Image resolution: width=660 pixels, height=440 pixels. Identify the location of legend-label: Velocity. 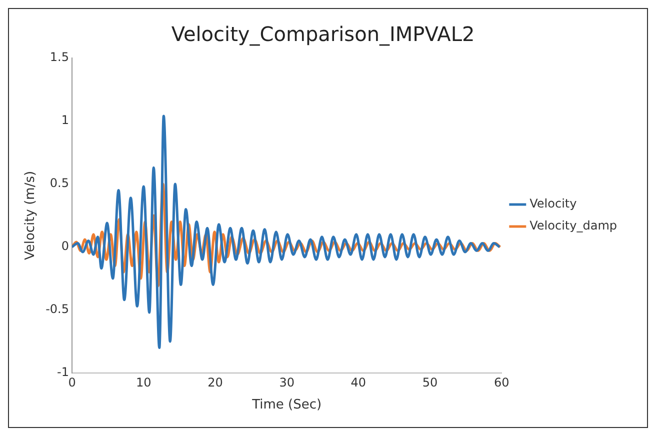
(553, 203).